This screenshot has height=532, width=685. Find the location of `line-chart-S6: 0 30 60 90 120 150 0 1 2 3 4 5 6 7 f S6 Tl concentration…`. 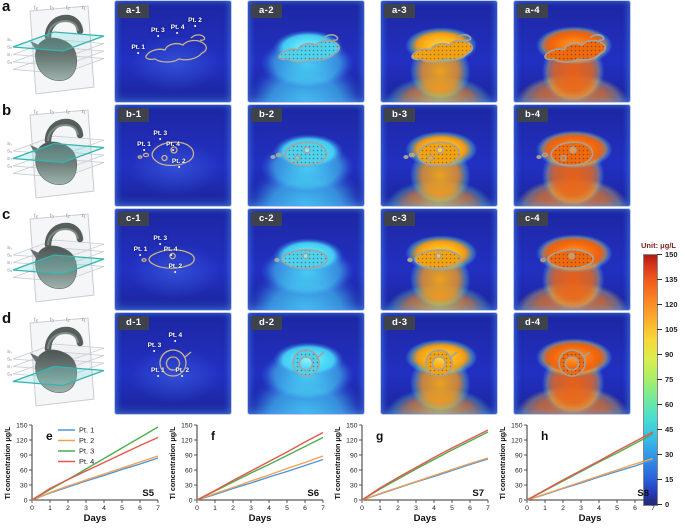

line-chart-S6: 0 30 60 90 120 150 0 1 2 3 4 5 6 7 f S6 Tl concentration… is located at coordinates (248, 471).